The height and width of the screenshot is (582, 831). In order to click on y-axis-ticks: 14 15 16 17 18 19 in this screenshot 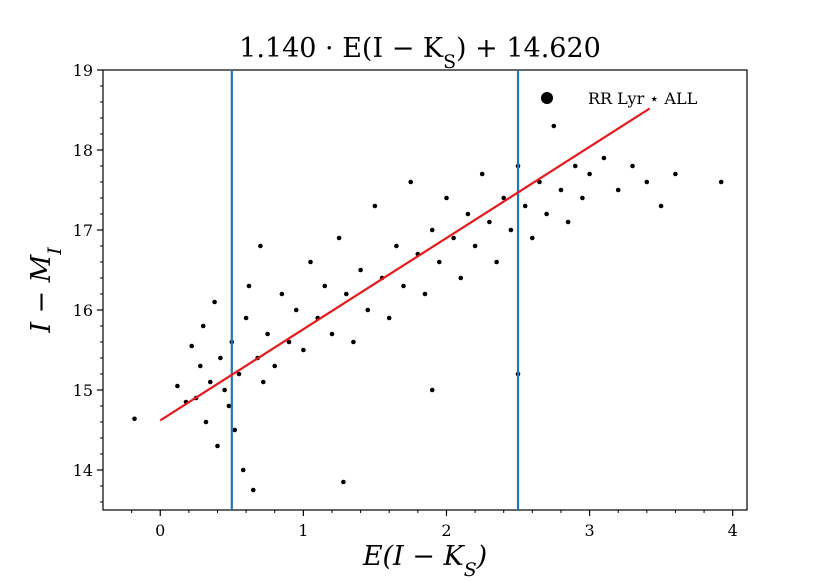, I will do `click(88, 282)`.